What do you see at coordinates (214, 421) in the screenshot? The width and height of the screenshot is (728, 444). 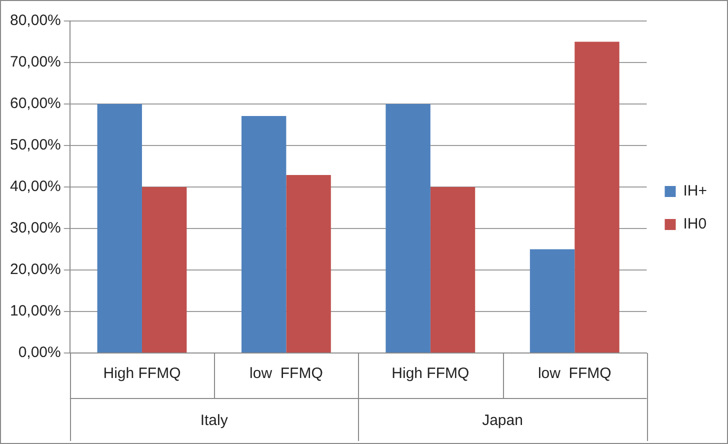 I see `text: Italy` at bounding box center [214, 421].